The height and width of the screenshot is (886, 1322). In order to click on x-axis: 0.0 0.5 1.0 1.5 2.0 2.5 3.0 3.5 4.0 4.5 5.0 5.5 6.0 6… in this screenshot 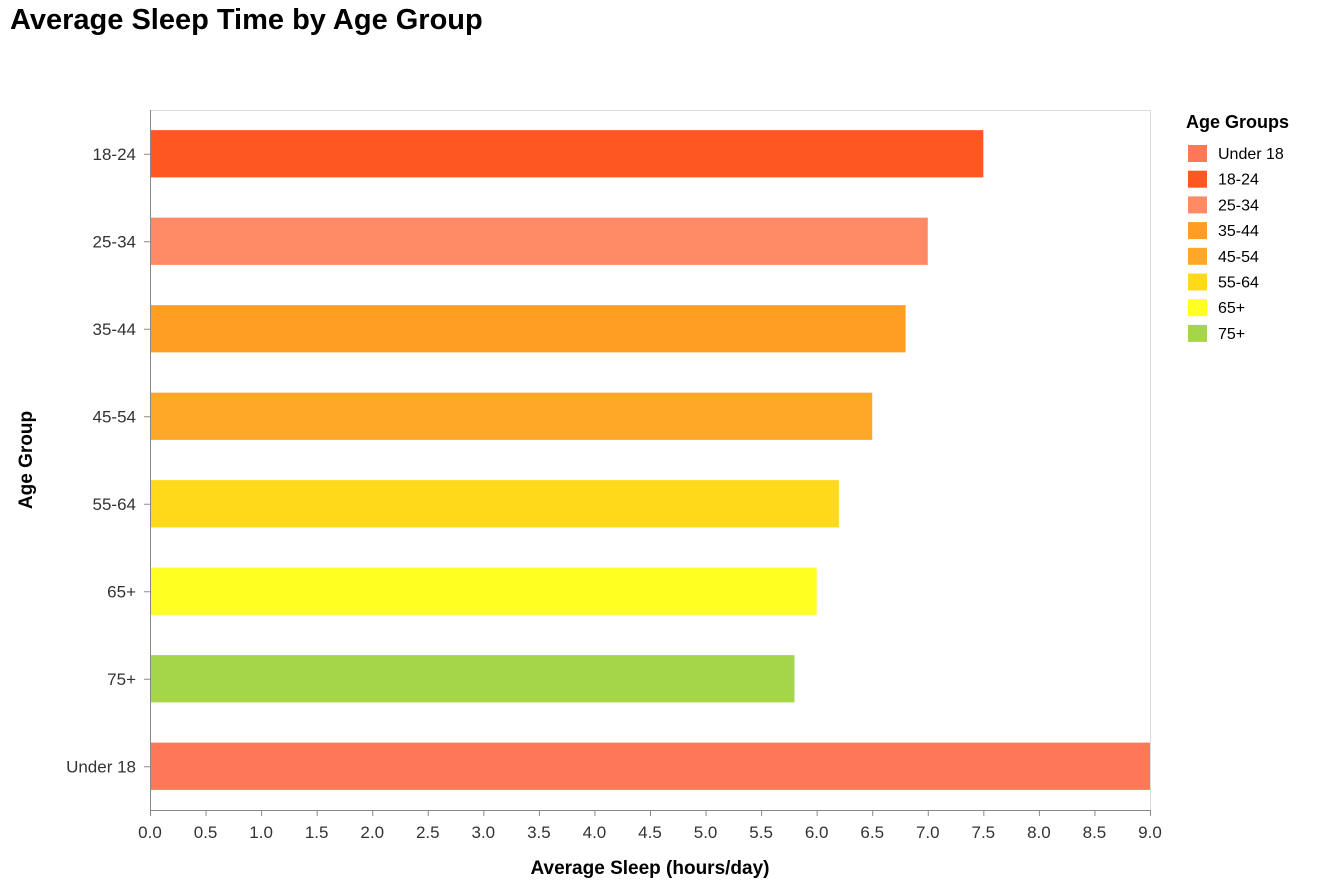, I will do `click(650, 826)`.